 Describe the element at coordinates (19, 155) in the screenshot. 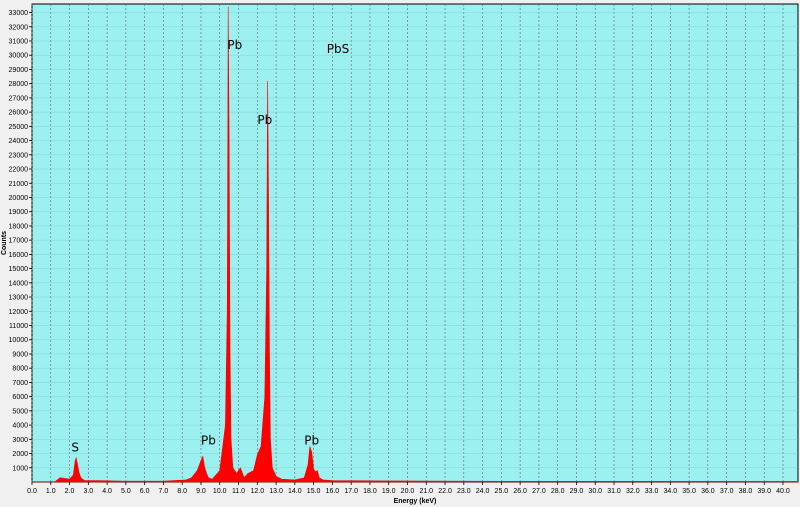

I see `y-tick-label: 23000` at that location.